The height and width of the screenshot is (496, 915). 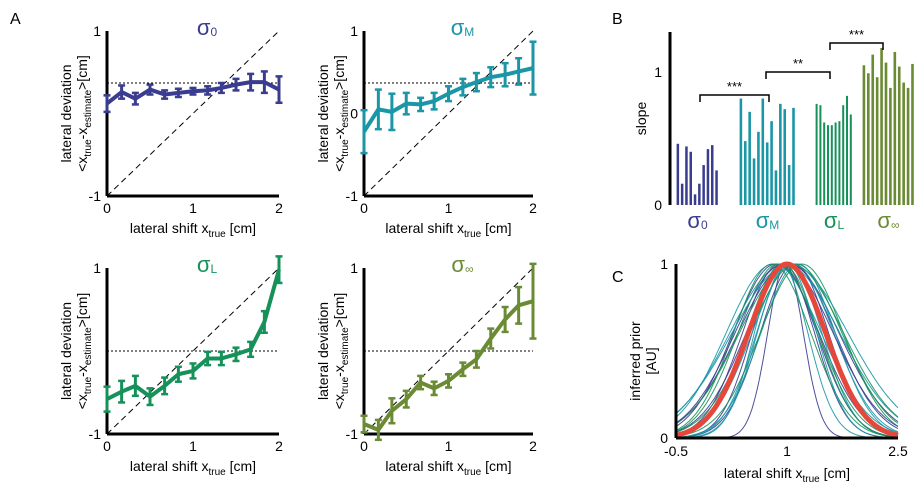 What do you see at coordinates (641, 119) in the screenshot?
I see `y-axis-label: slope` at bounding box center [641, 119].